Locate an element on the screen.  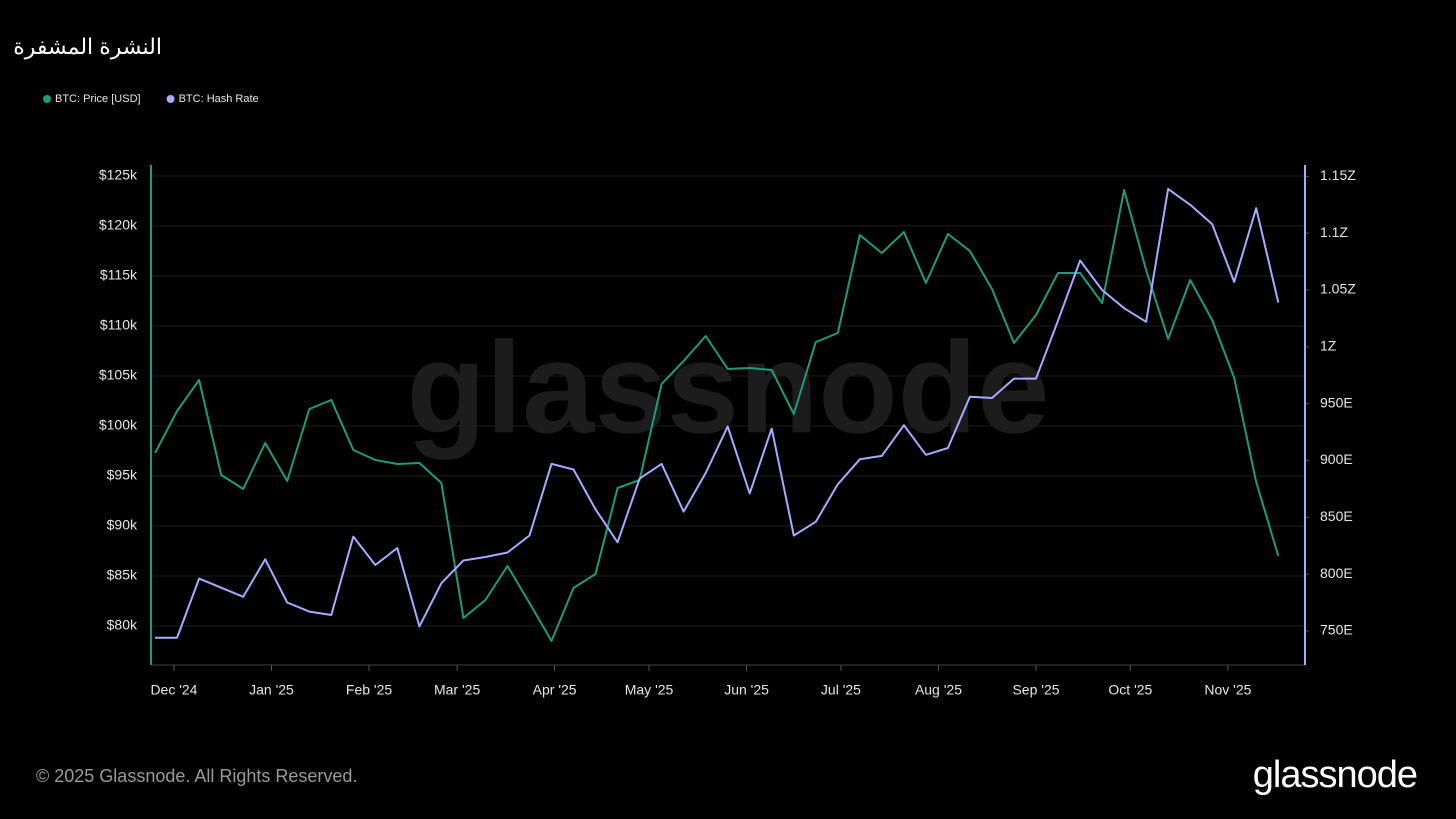
logo: glassnode is located at coordinates (1335, 775).